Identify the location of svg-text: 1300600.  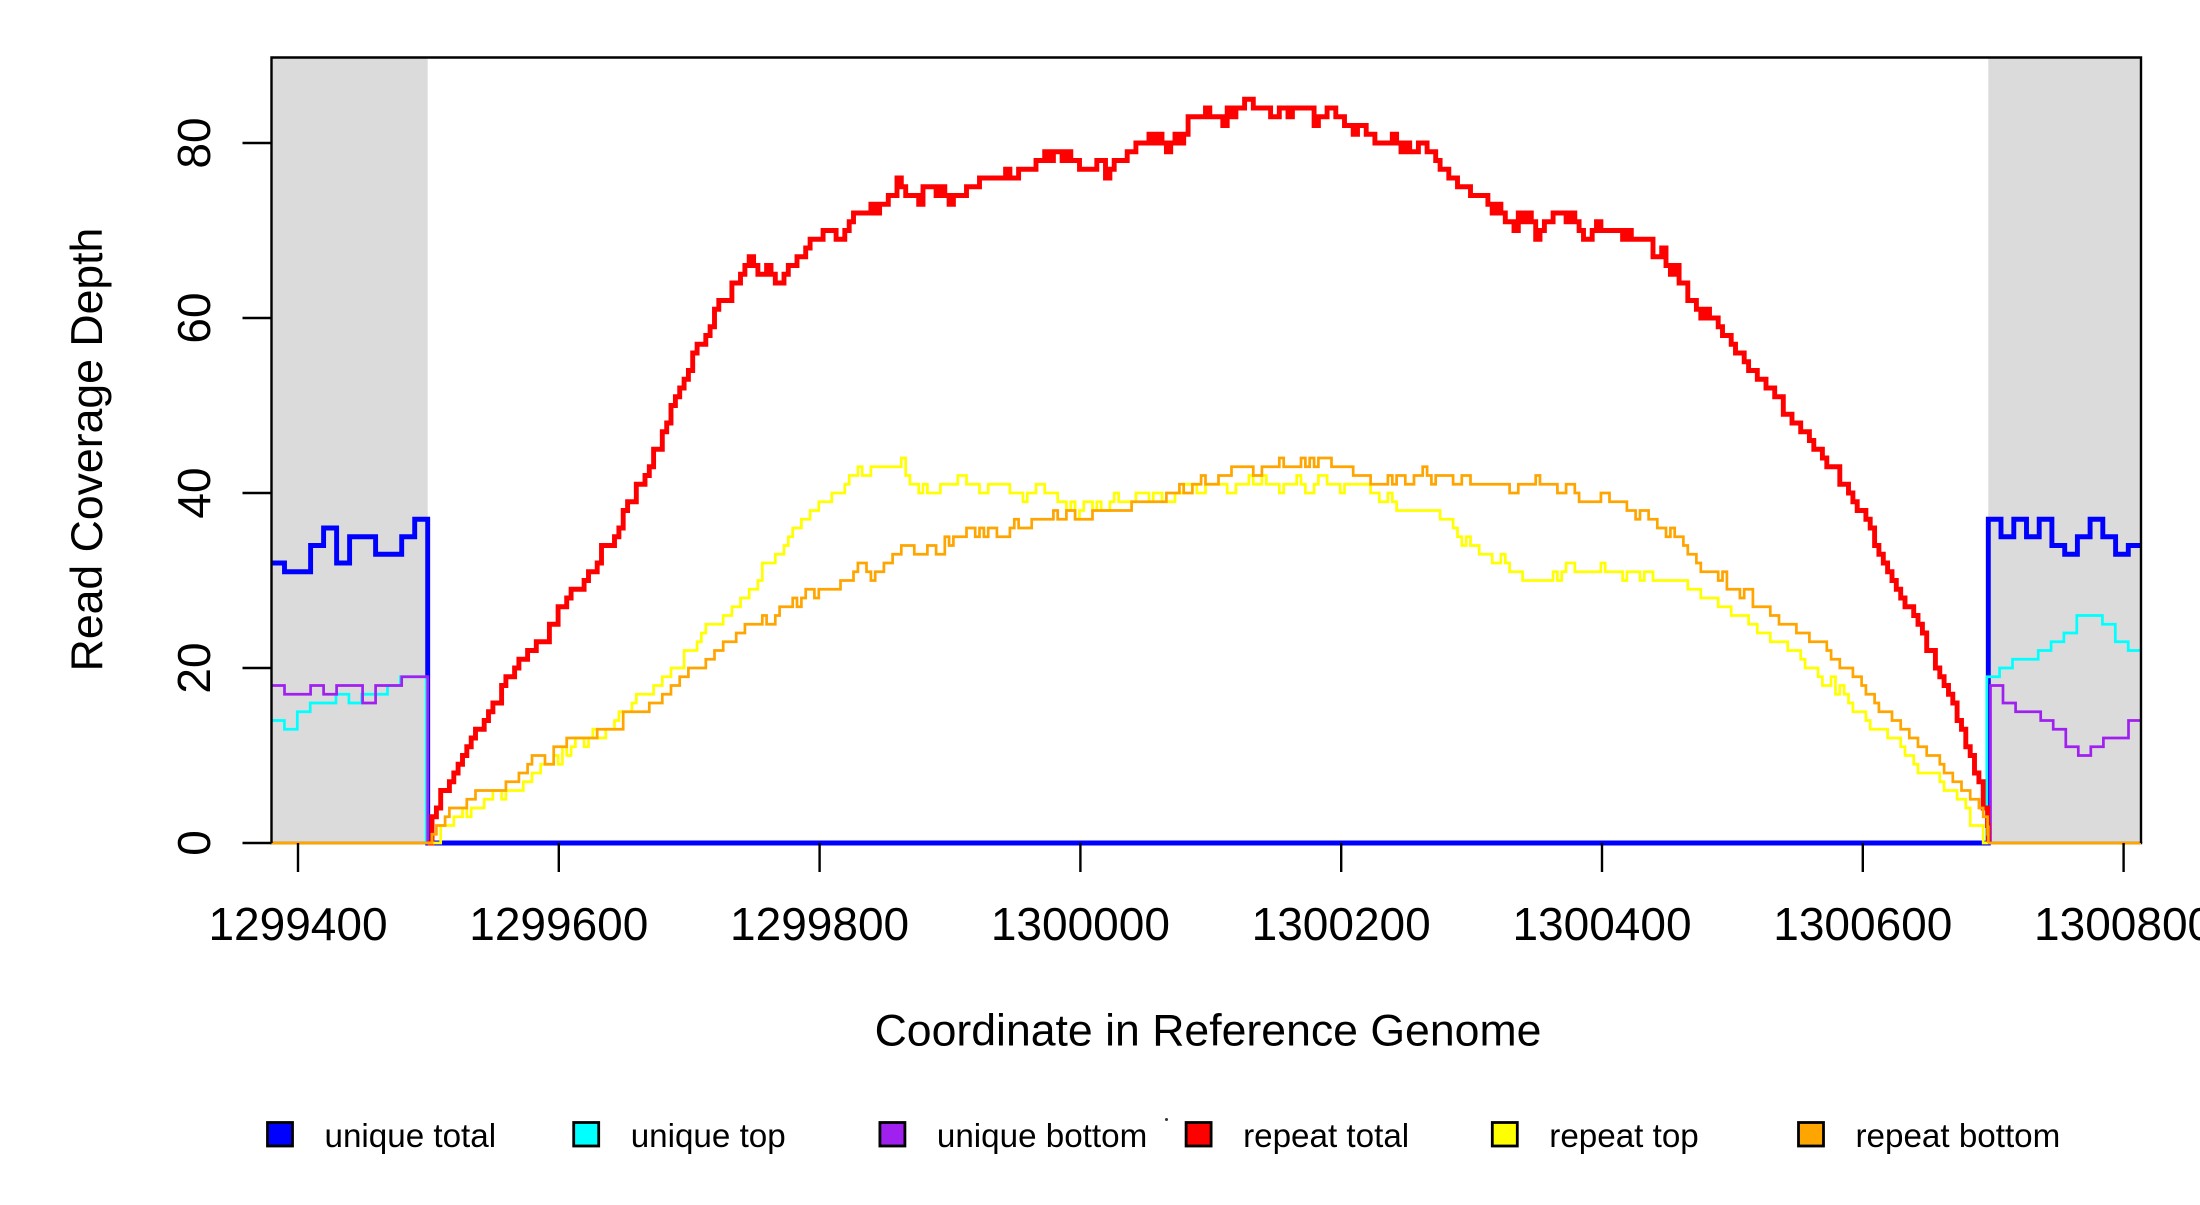
(1862, 924).